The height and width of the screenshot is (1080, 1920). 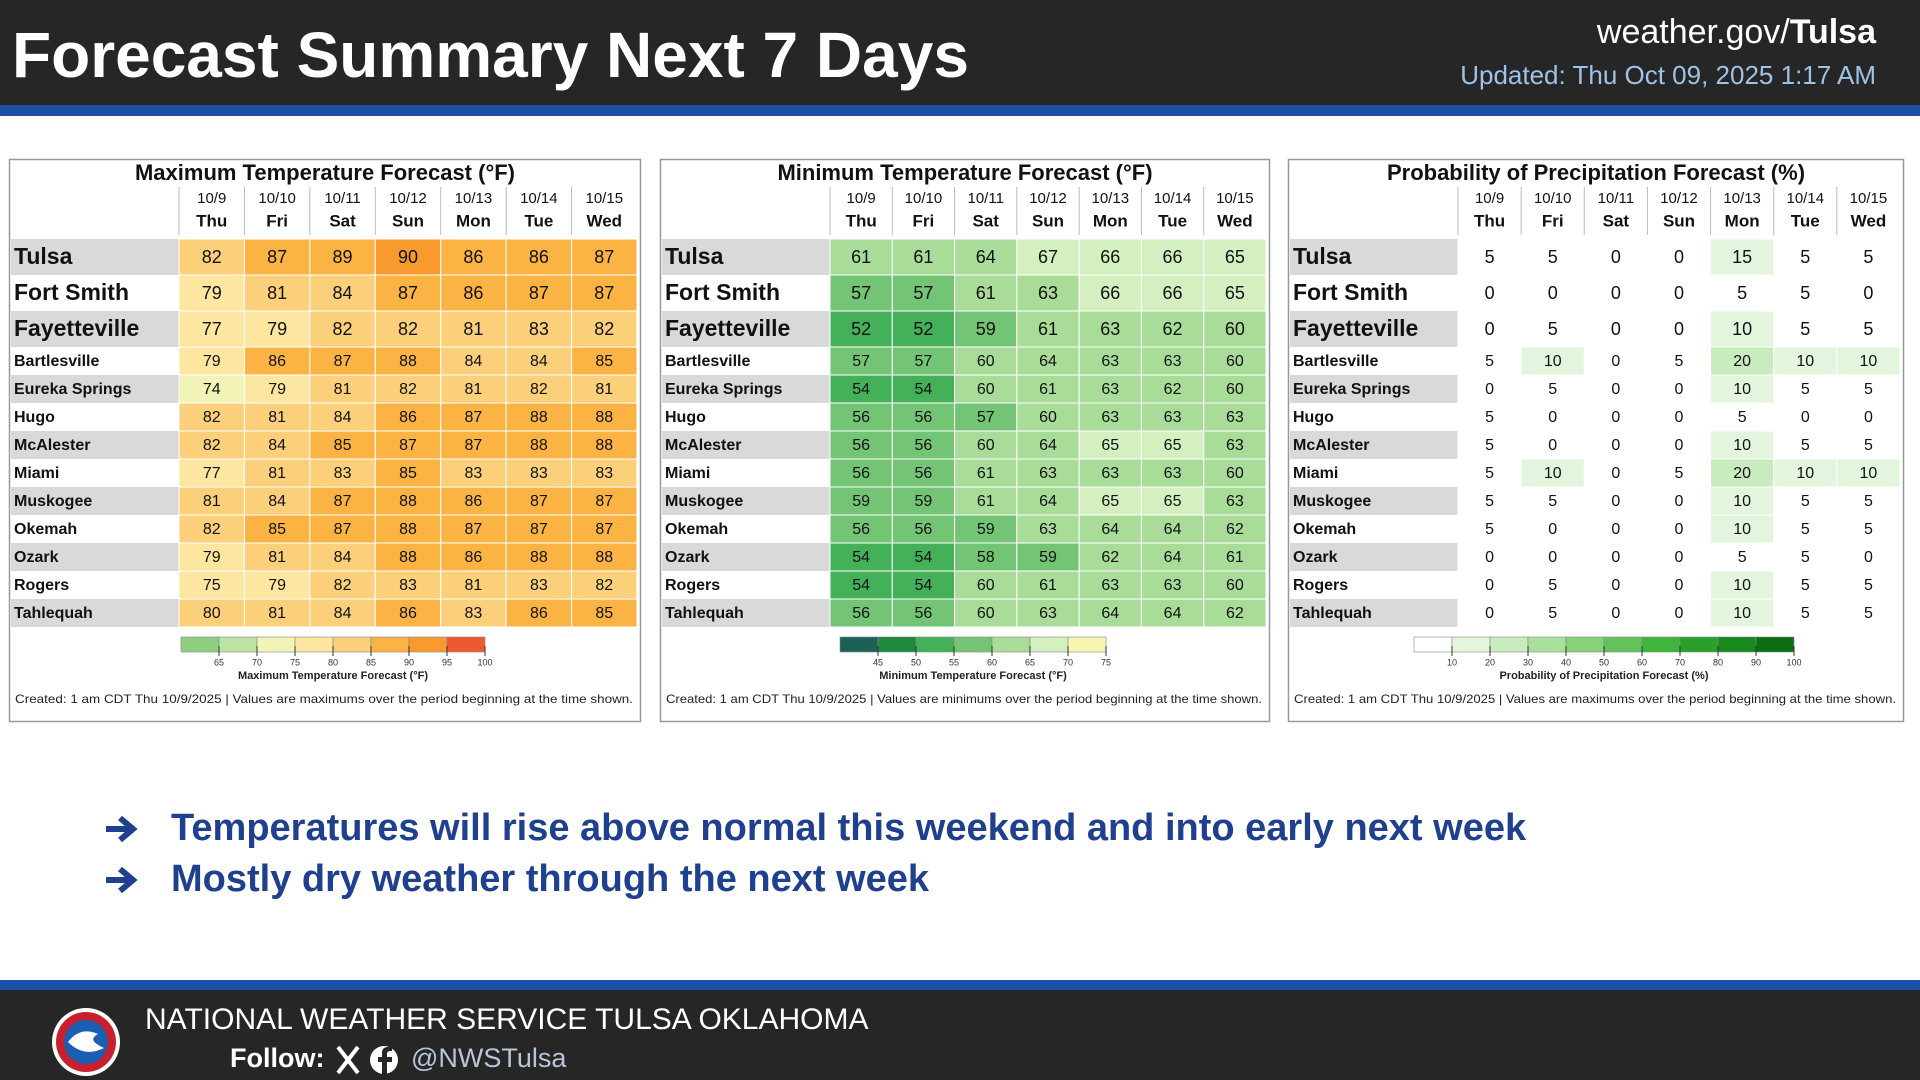 I want to click on day-label: Tue, so click(x=538, y=220).